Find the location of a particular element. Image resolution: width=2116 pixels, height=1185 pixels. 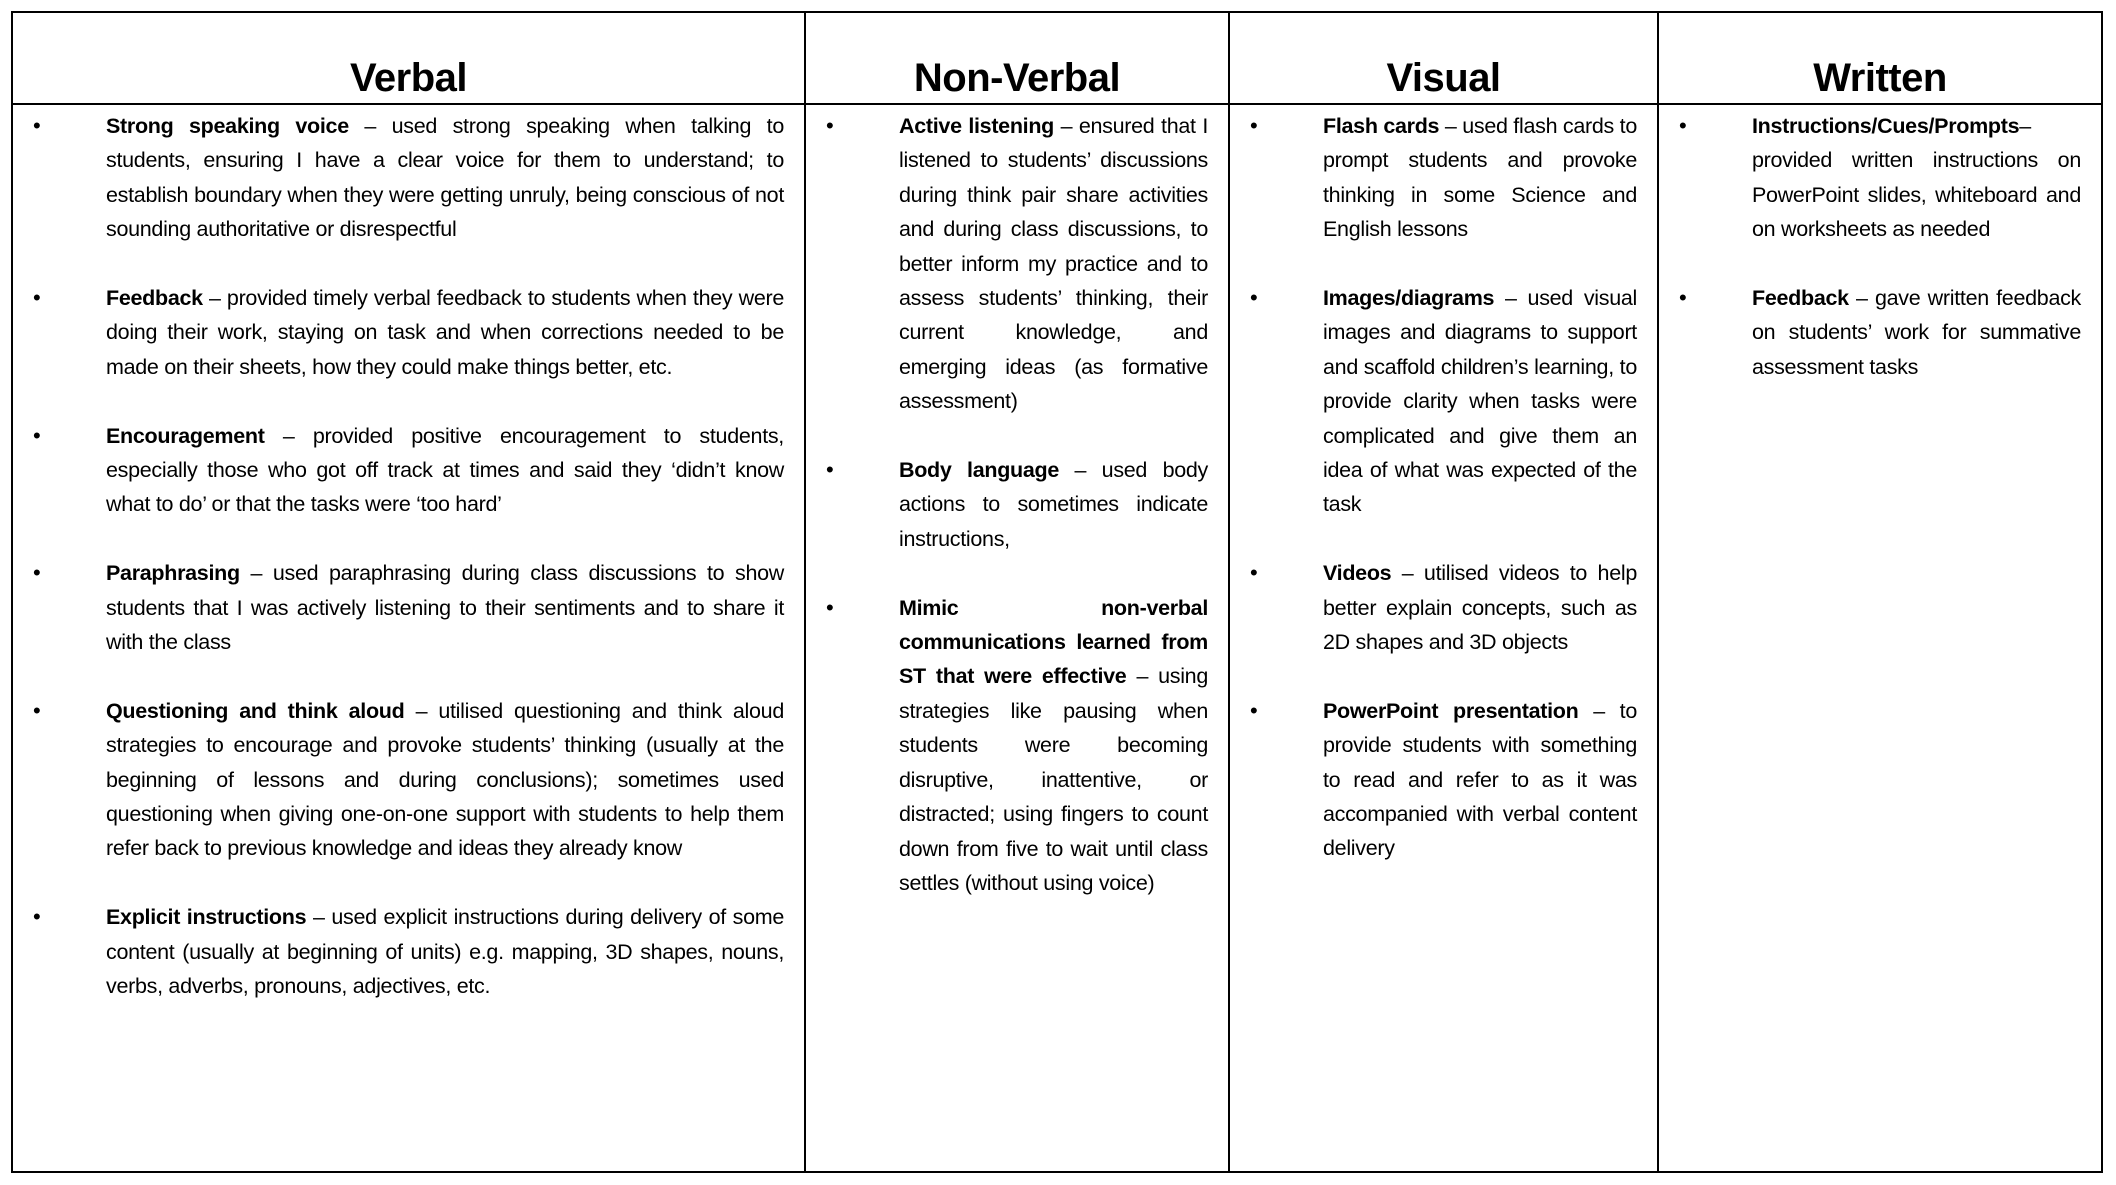

header-row: Verbal Non-Verbal Visual Written is located at coordinates (1057, 59).